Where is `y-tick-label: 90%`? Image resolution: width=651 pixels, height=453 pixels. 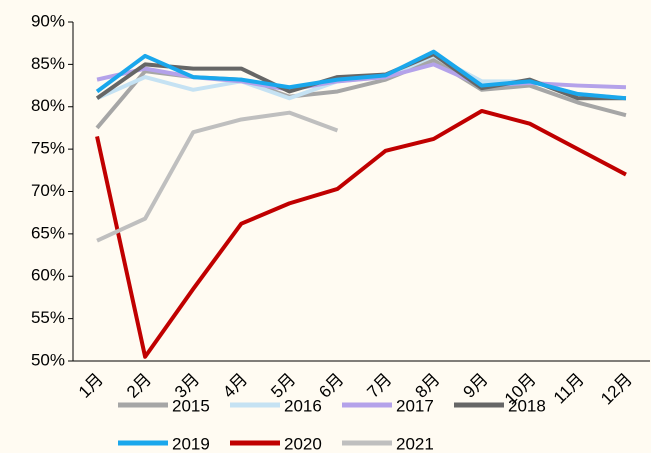 y-tick-label: 90% is located at coordinates (48, 20).